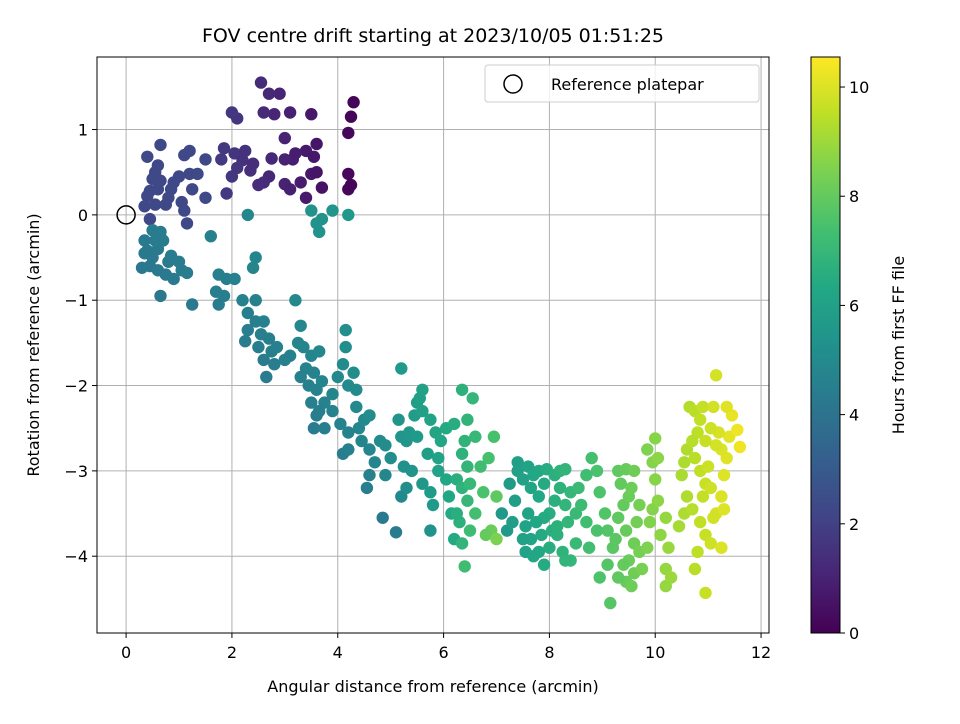 Image resolution: width=960 pixels, height=724 pixels. I want to click on colorbar-gradient, so click(825, 345).